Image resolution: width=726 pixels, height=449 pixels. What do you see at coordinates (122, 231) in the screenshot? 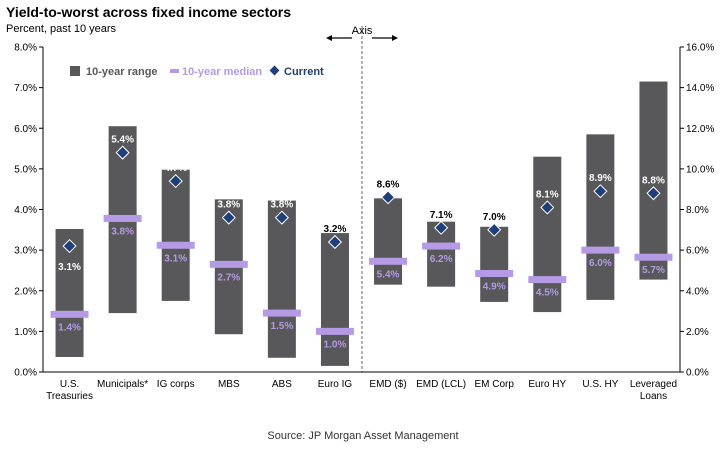
I see `median-value-label: 3.8%` at bounding box center [122, 231].